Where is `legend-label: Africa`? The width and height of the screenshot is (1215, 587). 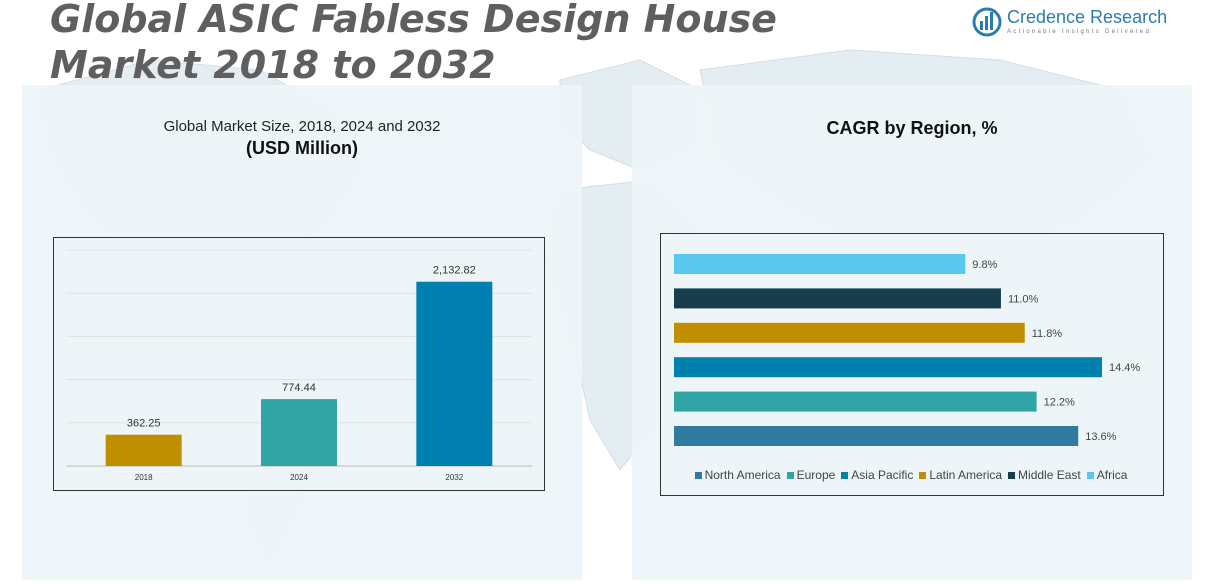 legend-label: Africa is located at coordinates (1112, 475).